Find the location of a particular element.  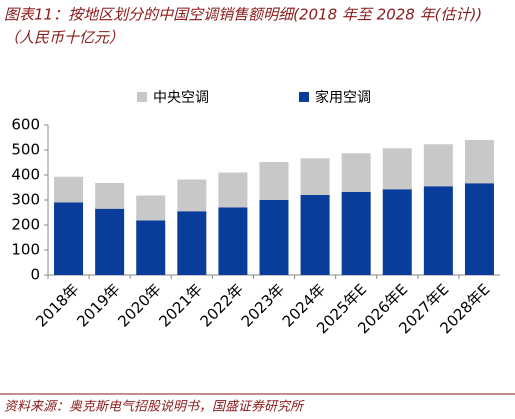

x-tick-label: 2022年 is located at coordinates (222, 305).